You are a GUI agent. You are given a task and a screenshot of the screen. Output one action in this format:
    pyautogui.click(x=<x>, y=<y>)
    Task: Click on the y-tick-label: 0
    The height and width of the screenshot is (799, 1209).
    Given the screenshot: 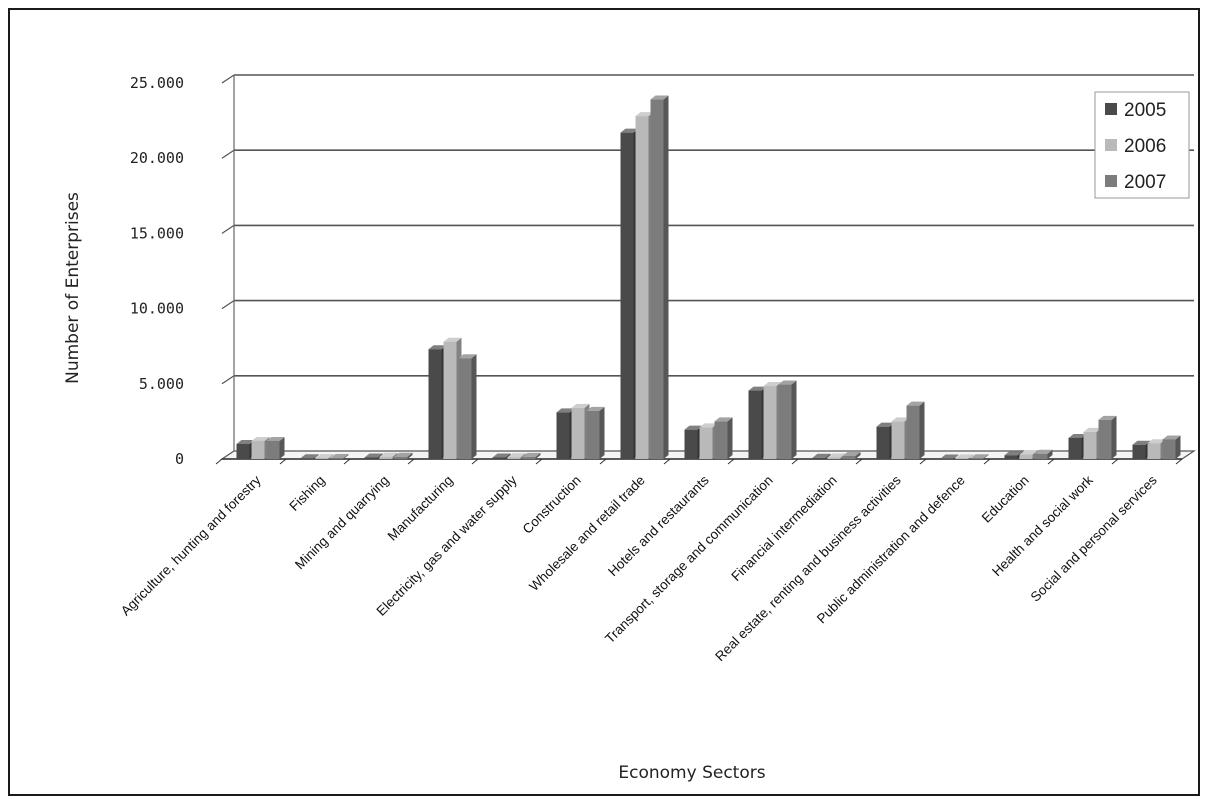 What is the action you would take?
    pyautogui.click(x=179, y=459)
    